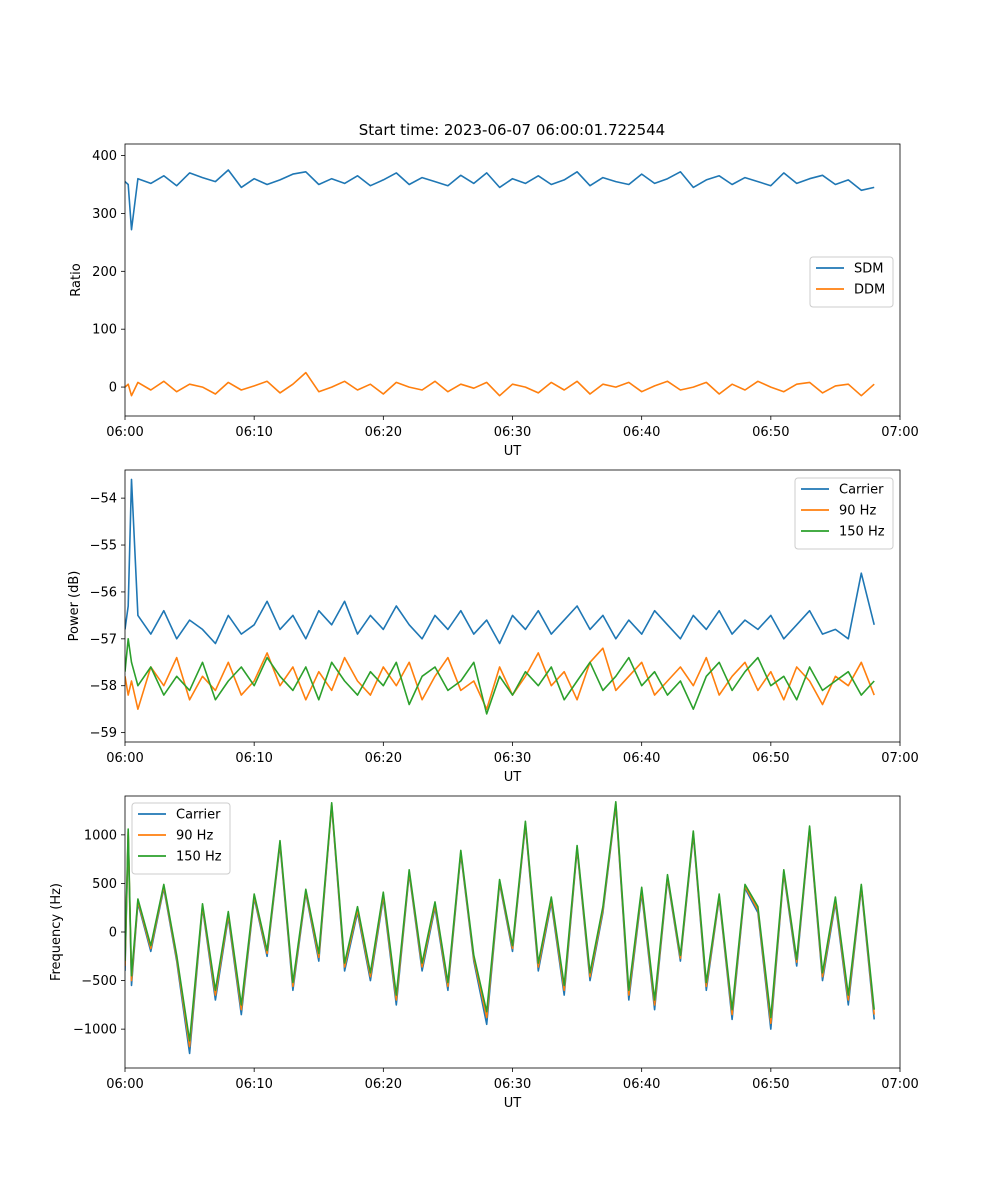 The height and width of the screenshot is (1200, 1000). What do you see at coordinates (512, 130) in the screenshot?
I see `chart-title: Start time: 2023-06-07 06:00:01.722544` at bounding box center [512, 130].